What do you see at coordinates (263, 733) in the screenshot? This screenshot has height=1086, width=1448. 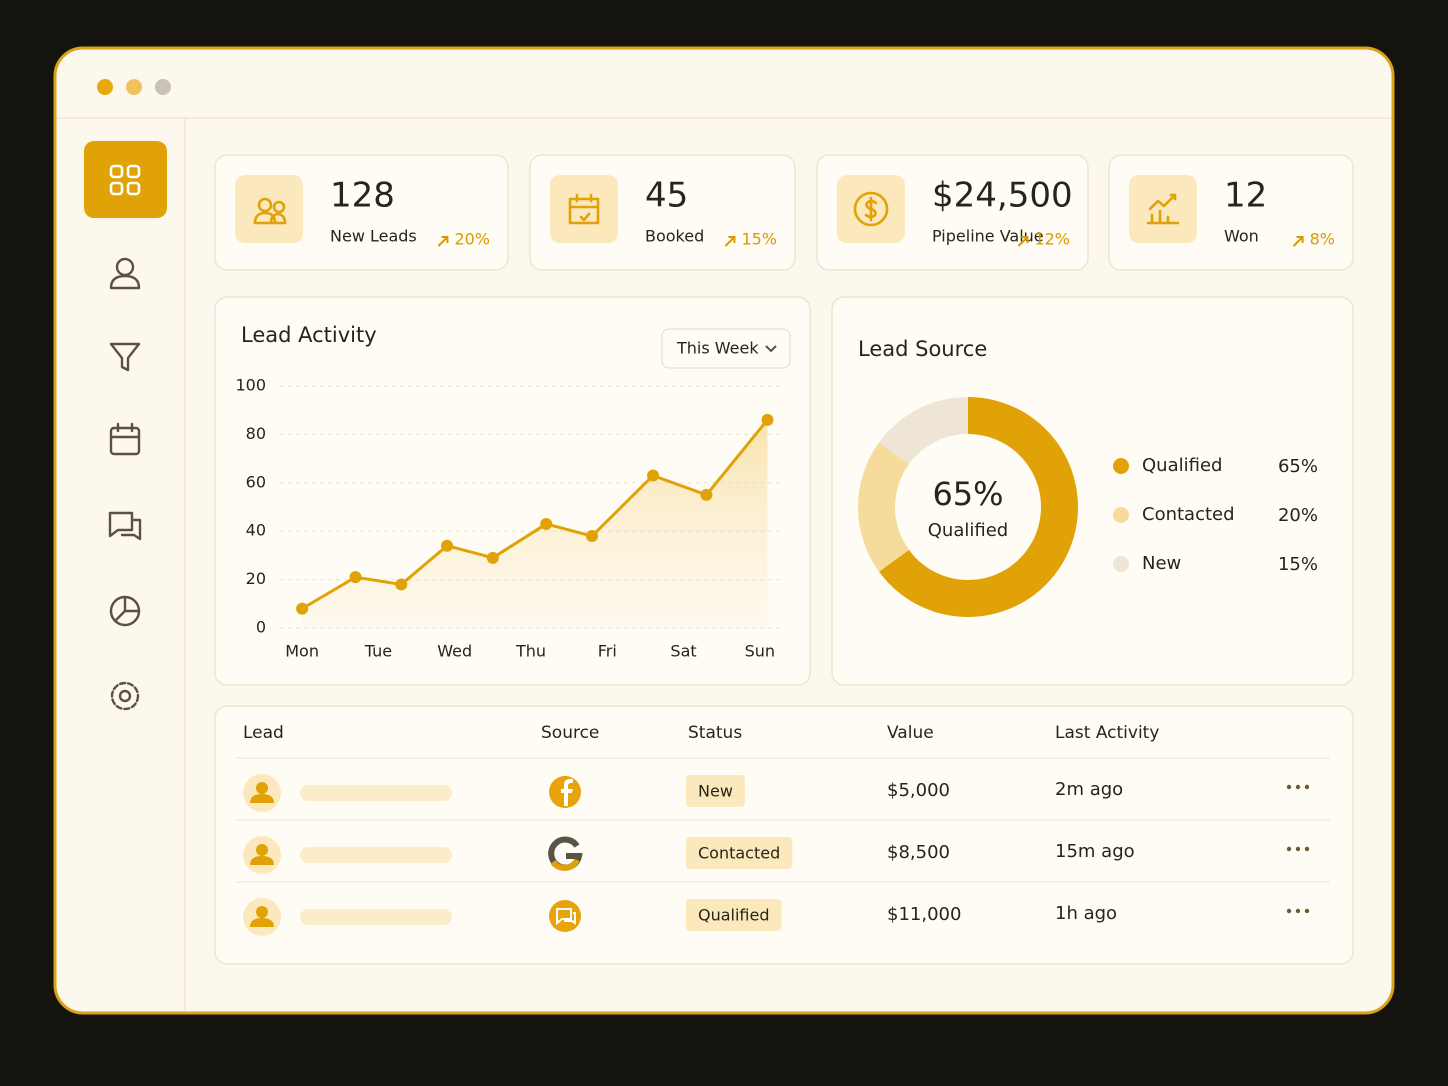 I see `table-header: Lead` at bounding box center [263, 733].